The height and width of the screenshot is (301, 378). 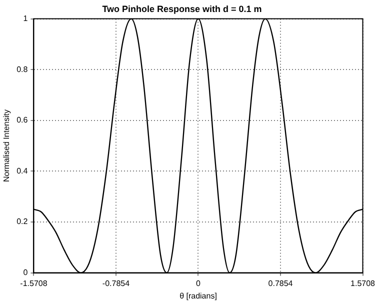 I want to click on x-tick-label: -1.5708, so click(x=34, y=283).